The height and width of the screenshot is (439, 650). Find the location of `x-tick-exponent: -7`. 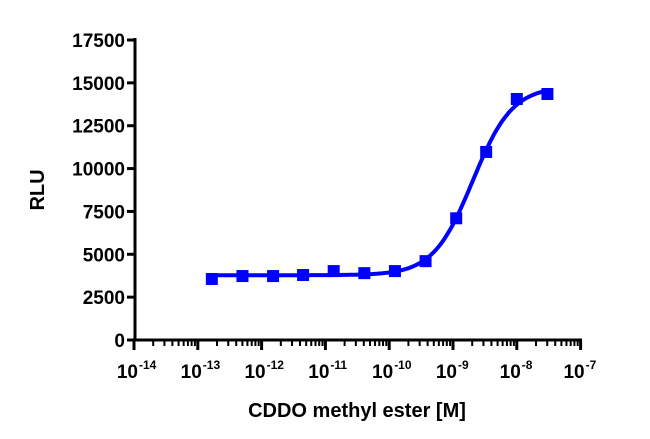

x-tick-exponent: -7 is located at coordinates (591, 365).